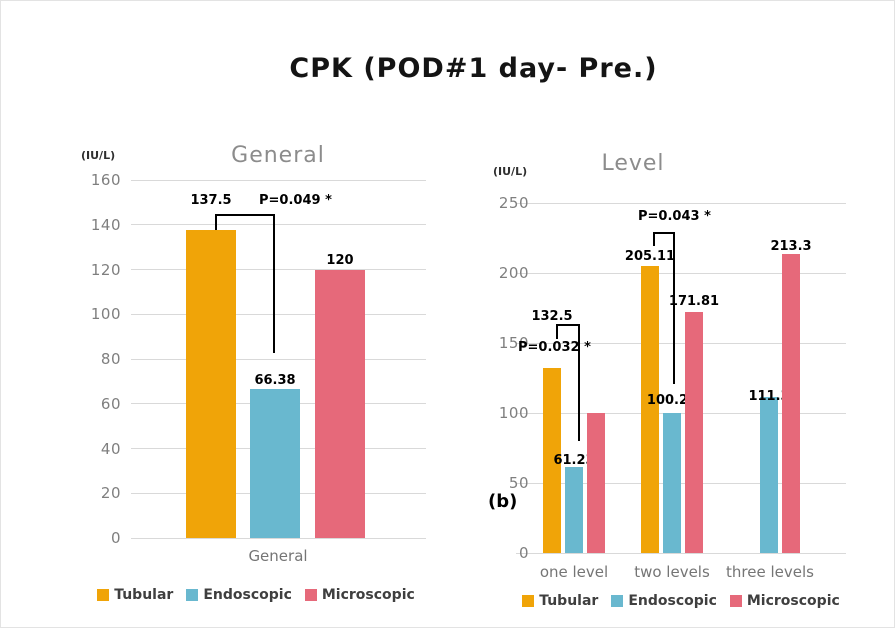 The width and height of the screenshot is (895, 628). Describe the element at coordinates (275, 463) in the screenshot. I see `bar-endoscopic-general` at that location.